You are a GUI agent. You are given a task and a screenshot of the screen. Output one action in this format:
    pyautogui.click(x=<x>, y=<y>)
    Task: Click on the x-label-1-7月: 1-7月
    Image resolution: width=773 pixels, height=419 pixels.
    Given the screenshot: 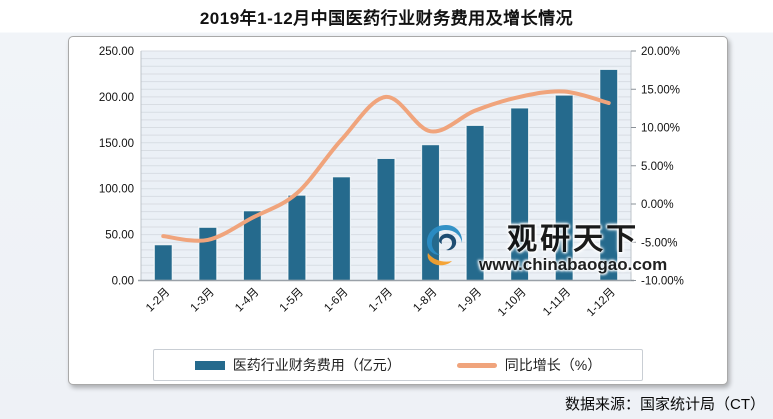 What is the action you would take?
    pyautogui.click(x=381, y=300)
    